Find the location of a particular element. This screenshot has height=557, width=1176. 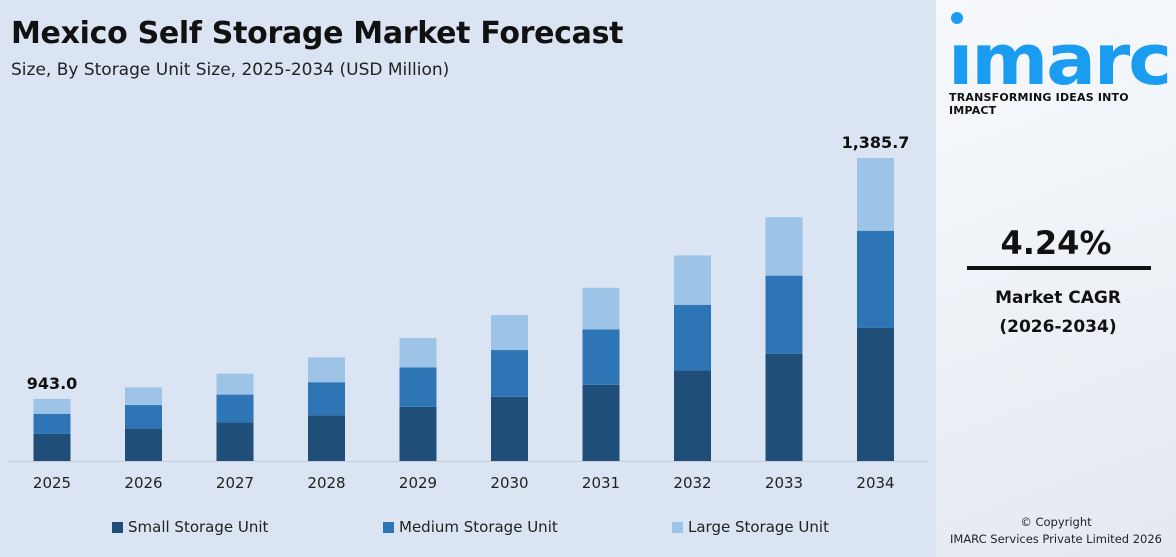

bar-small-storage-unit-2027 is located at coordinates (235, 441).